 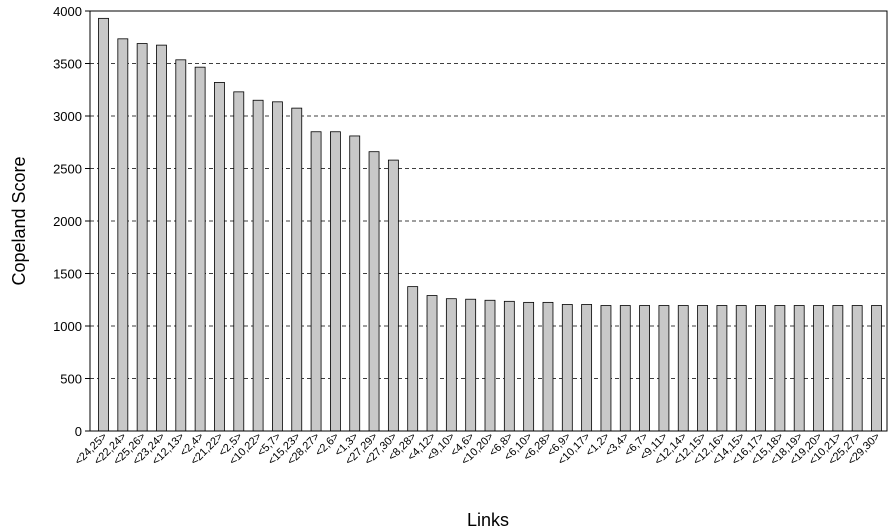 I want to click on y-axis-label: Copeland Score, so click(x=19, y=220).